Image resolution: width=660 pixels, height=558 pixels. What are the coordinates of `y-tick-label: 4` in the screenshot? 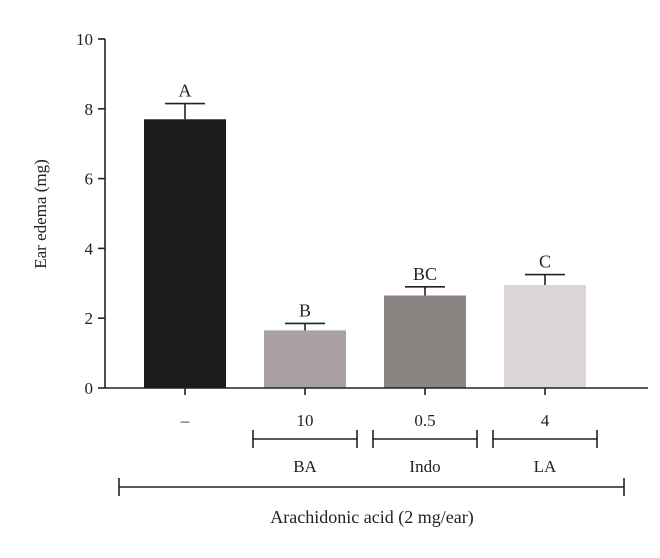 It's located at (89, 248).